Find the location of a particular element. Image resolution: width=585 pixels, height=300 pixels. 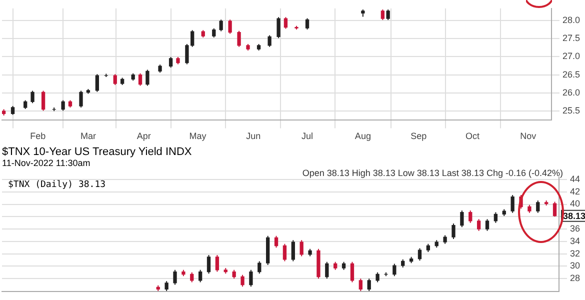

y-tick-label: 30 is located at coordinates (575, 265).